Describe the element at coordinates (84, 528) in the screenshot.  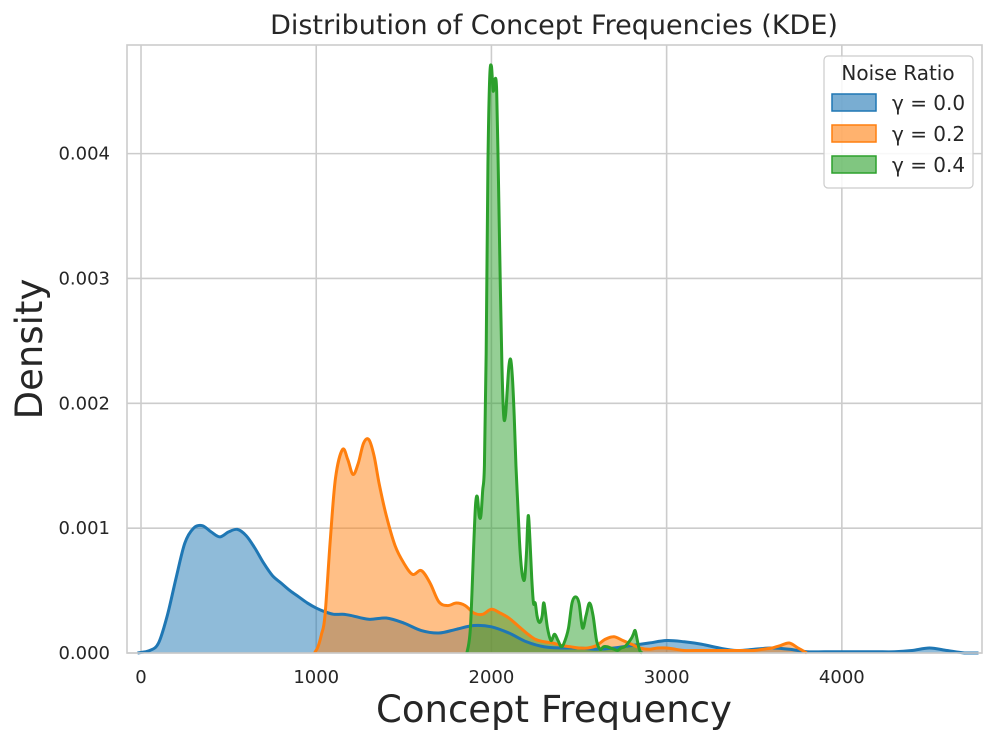
I see `y-tick-label: 0.001` at that location.